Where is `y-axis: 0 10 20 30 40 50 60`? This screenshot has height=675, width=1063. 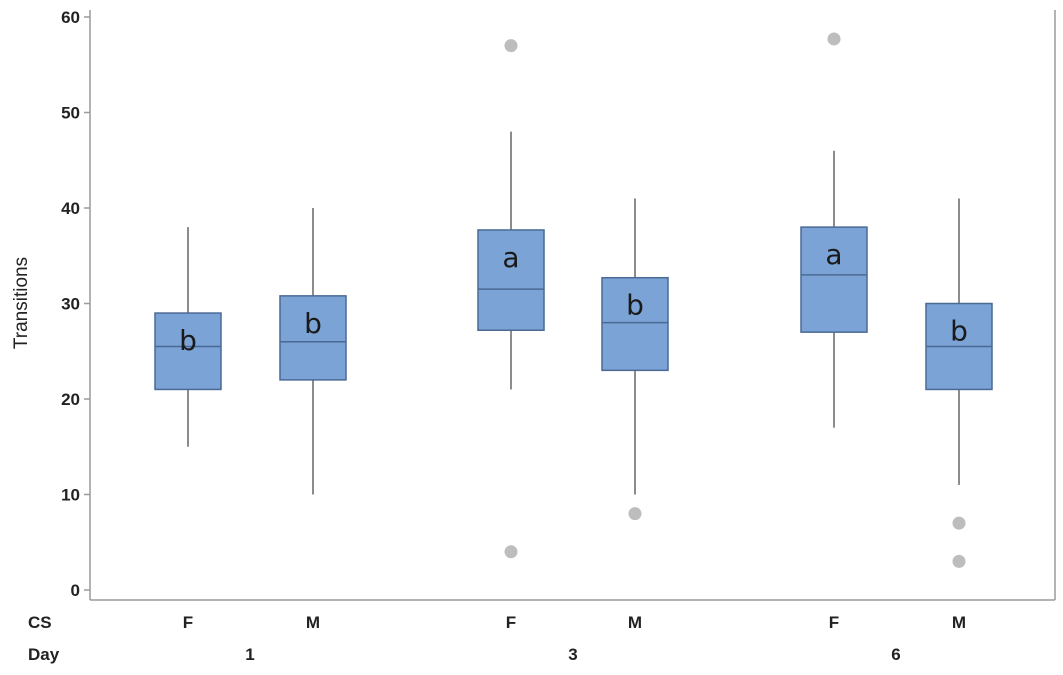
y-axis: 0 10 20 30 40 50 60 is located at coordinates (75, 304).